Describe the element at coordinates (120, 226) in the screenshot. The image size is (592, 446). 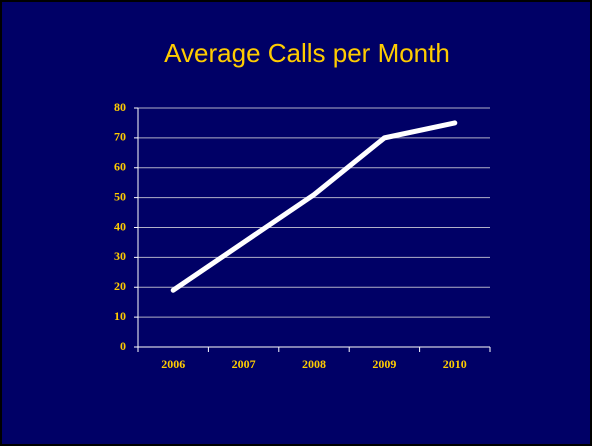
I see `y-tick-label: 40` at that location.